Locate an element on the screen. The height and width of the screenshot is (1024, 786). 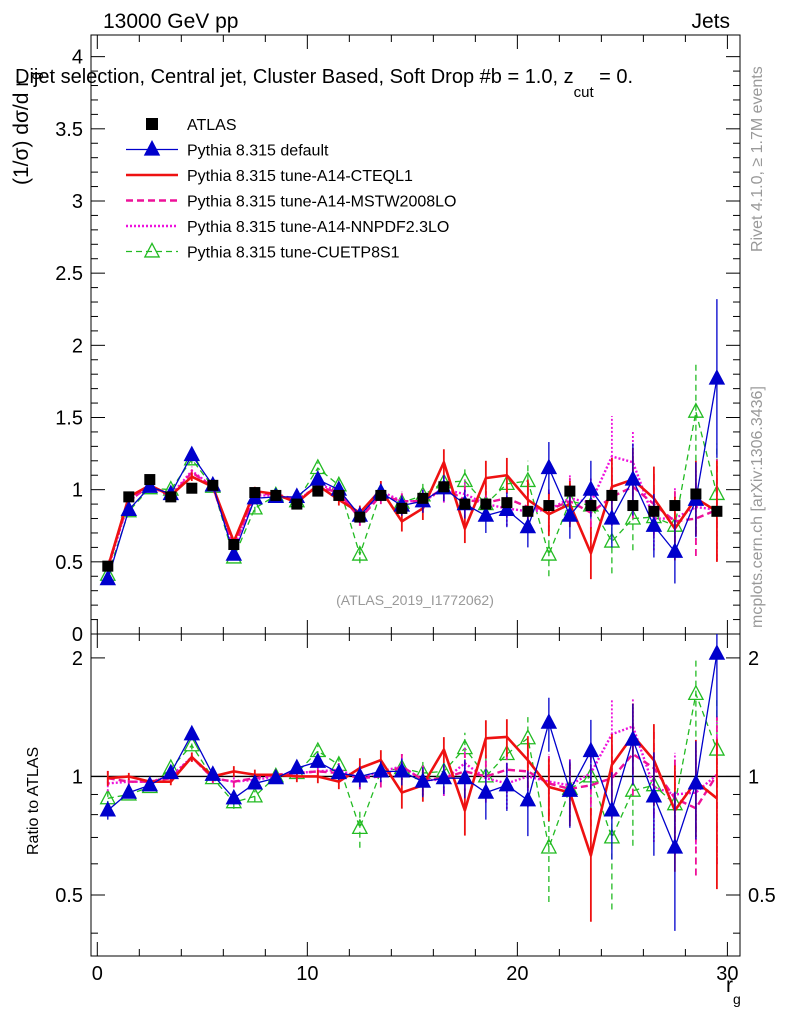
main-ytick-label: 2.5 is located at coordinates (69, 274).